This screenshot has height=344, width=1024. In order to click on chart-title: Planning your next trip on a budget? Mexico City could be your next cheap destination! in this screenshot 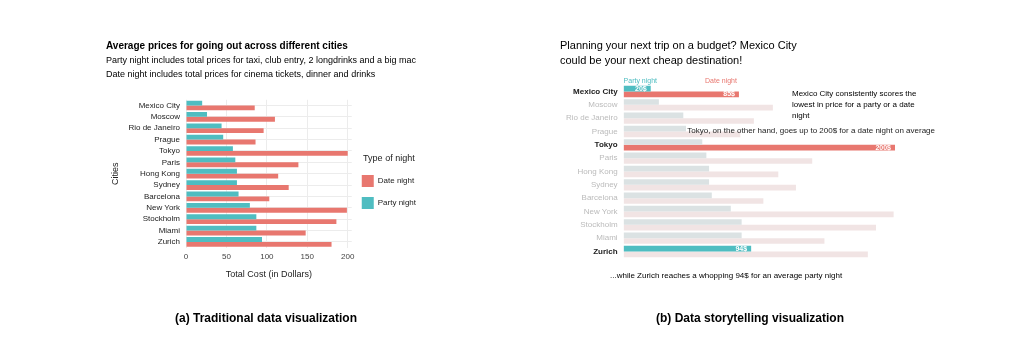, I will do `click(679, 53)`.